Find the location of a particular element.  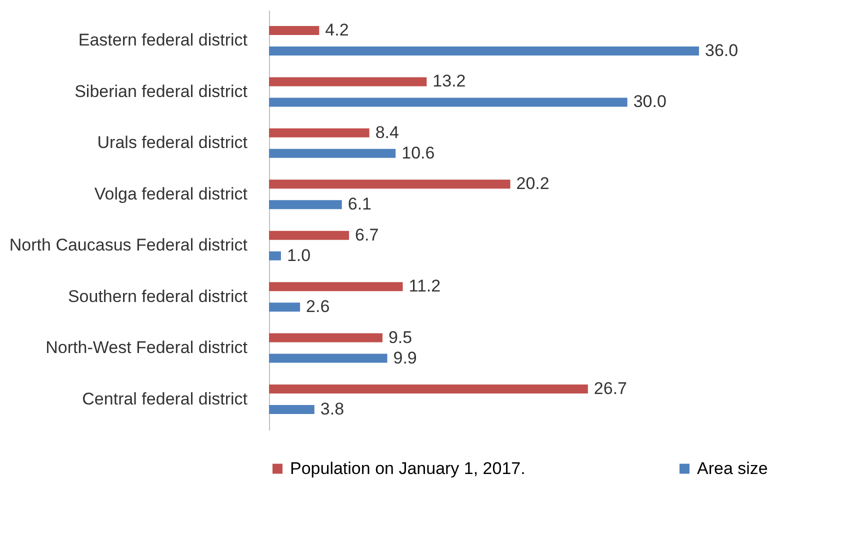

data-label: 9.9 is located at coordinates (405, 358).